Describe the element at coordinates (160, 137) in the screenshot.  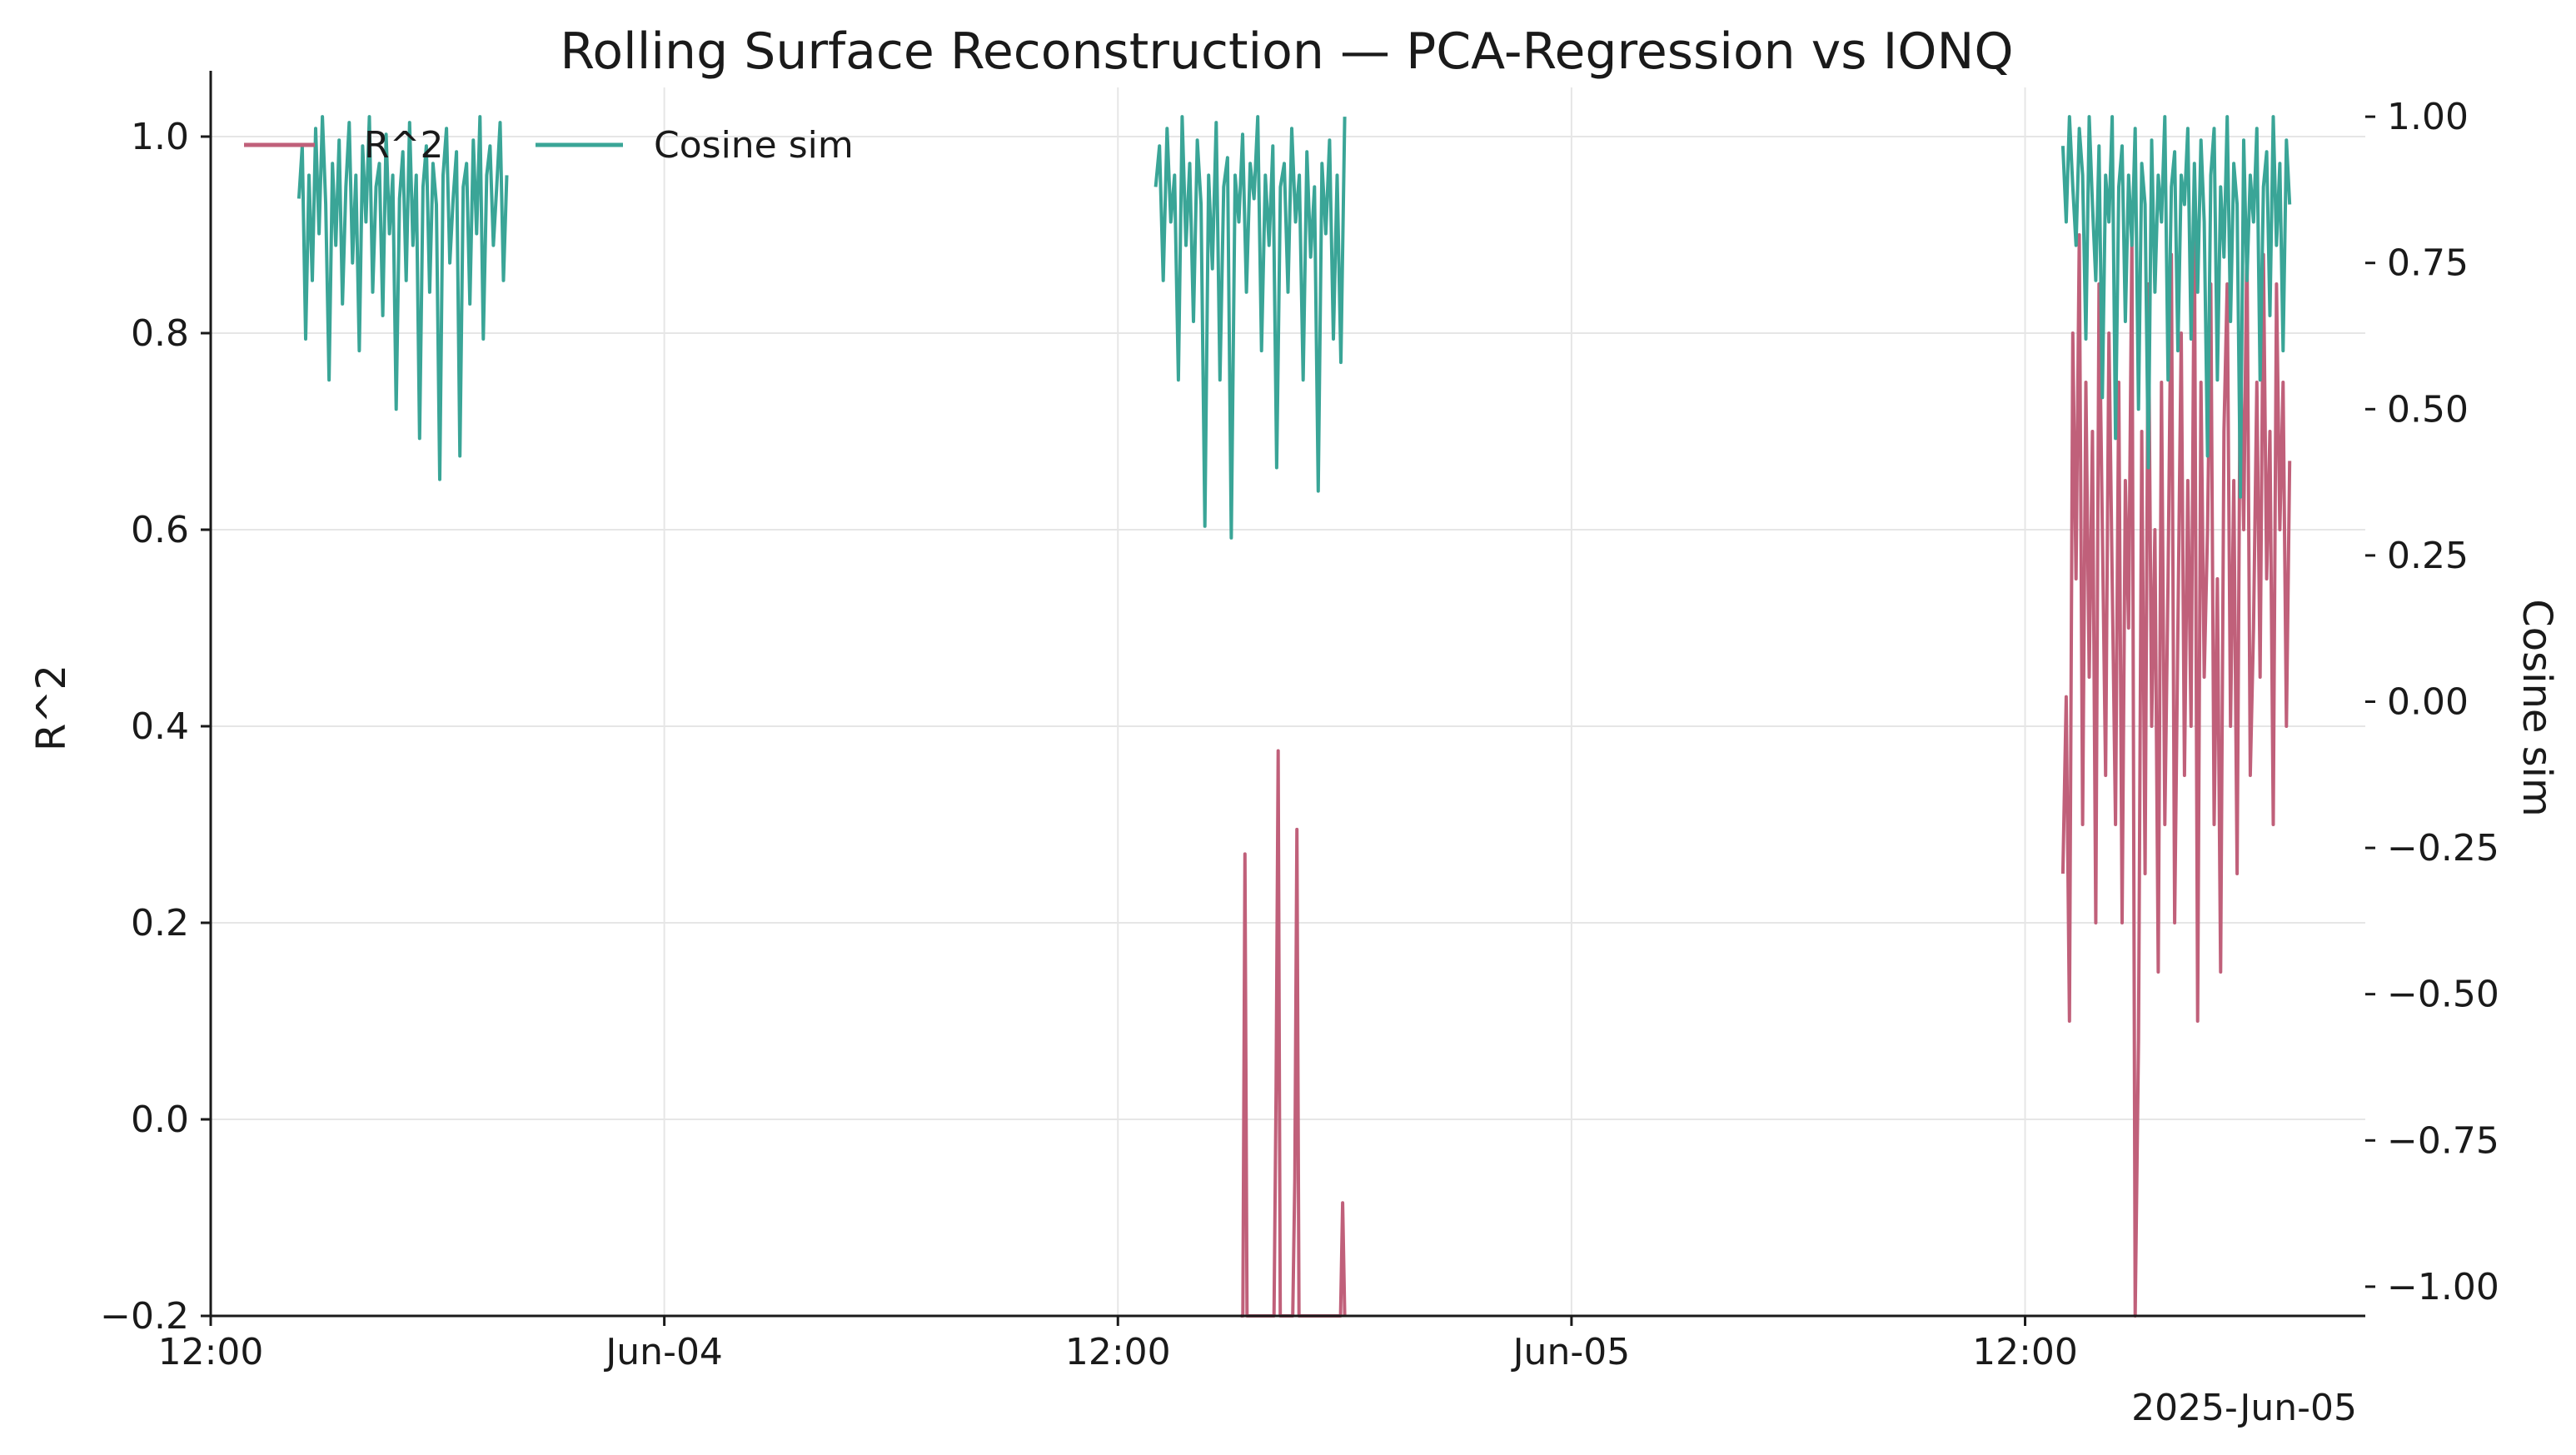
I see `y-tick-label-left: 1.0` at that location.